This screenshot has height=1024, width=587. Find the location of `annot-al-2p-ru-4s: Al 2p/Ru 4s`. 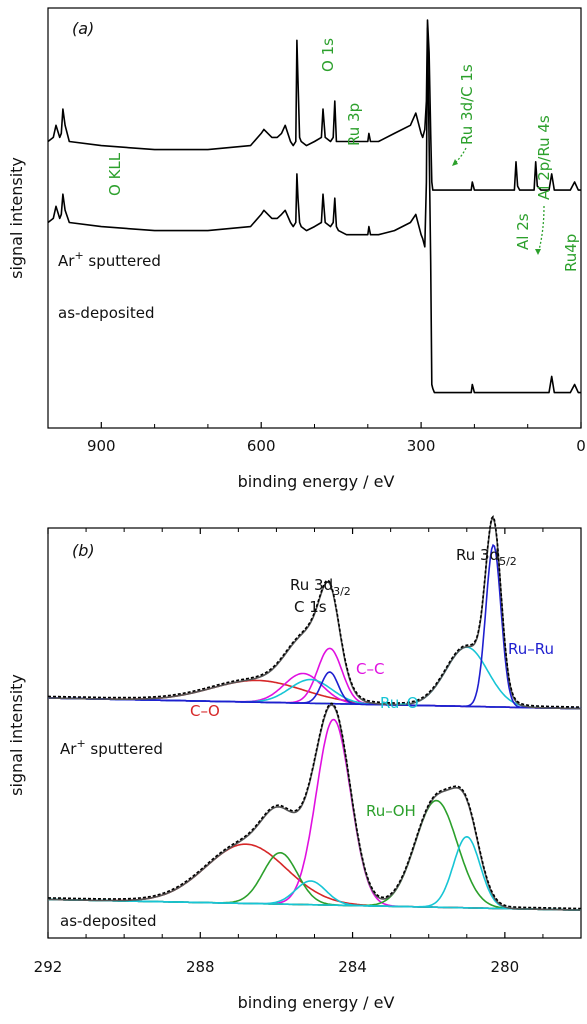

annot-al-2p-ru-4s: Al 2p/Ru 4s is located at coordinates (544, 157).